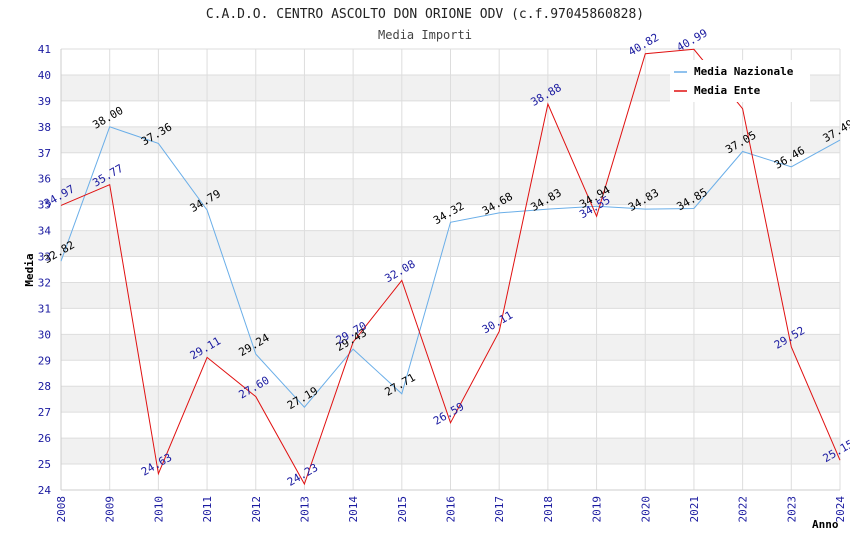 This screenshot has height=555, width=850. I want to click on x-tick-label: 2008, so click(61, 509).